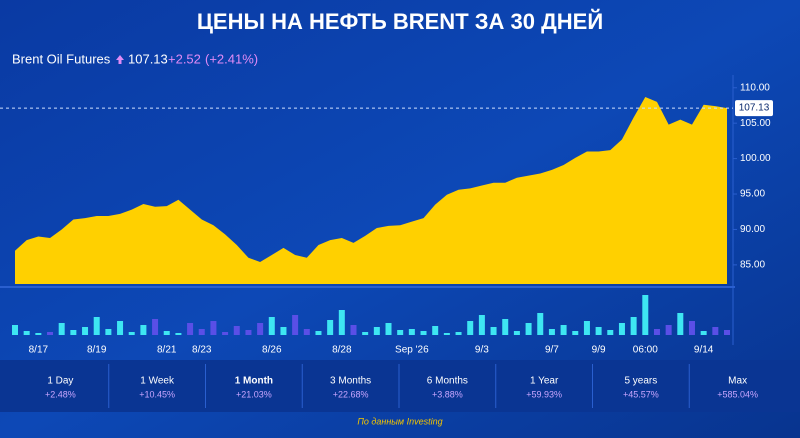  What do you see at coordinates (342, 350) in the screenshot?
I see `x-tick-label: 8/28` at bounding box center [342, 350].